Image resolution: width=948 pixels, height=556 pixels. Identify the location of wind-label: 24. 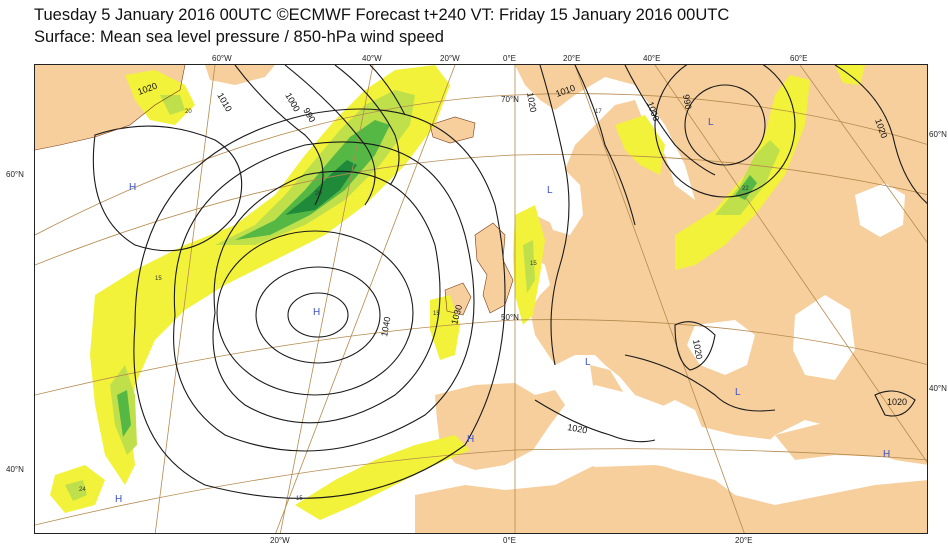
(82, 490).